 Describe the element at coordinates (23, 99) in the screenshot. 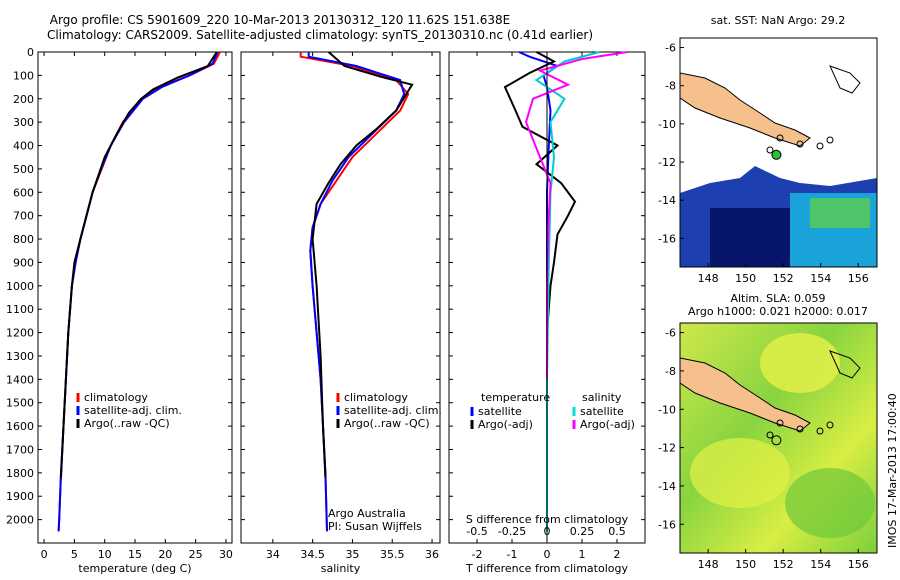

I see `y-tick-label: 200` at that location.